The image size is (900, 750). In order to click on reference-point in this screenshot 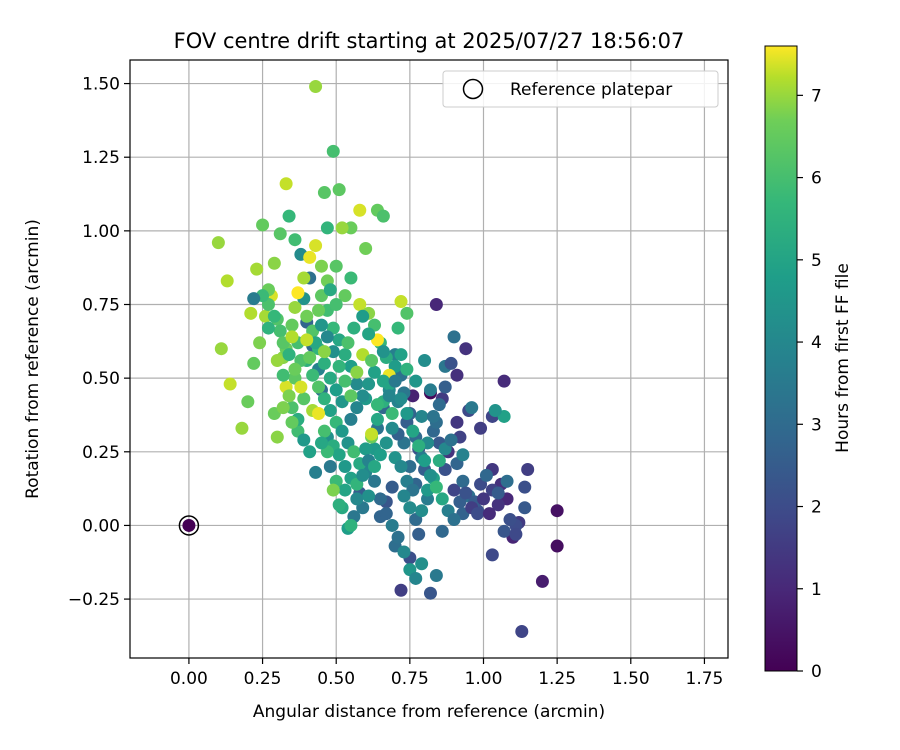, I will do `click(189, 525)`.